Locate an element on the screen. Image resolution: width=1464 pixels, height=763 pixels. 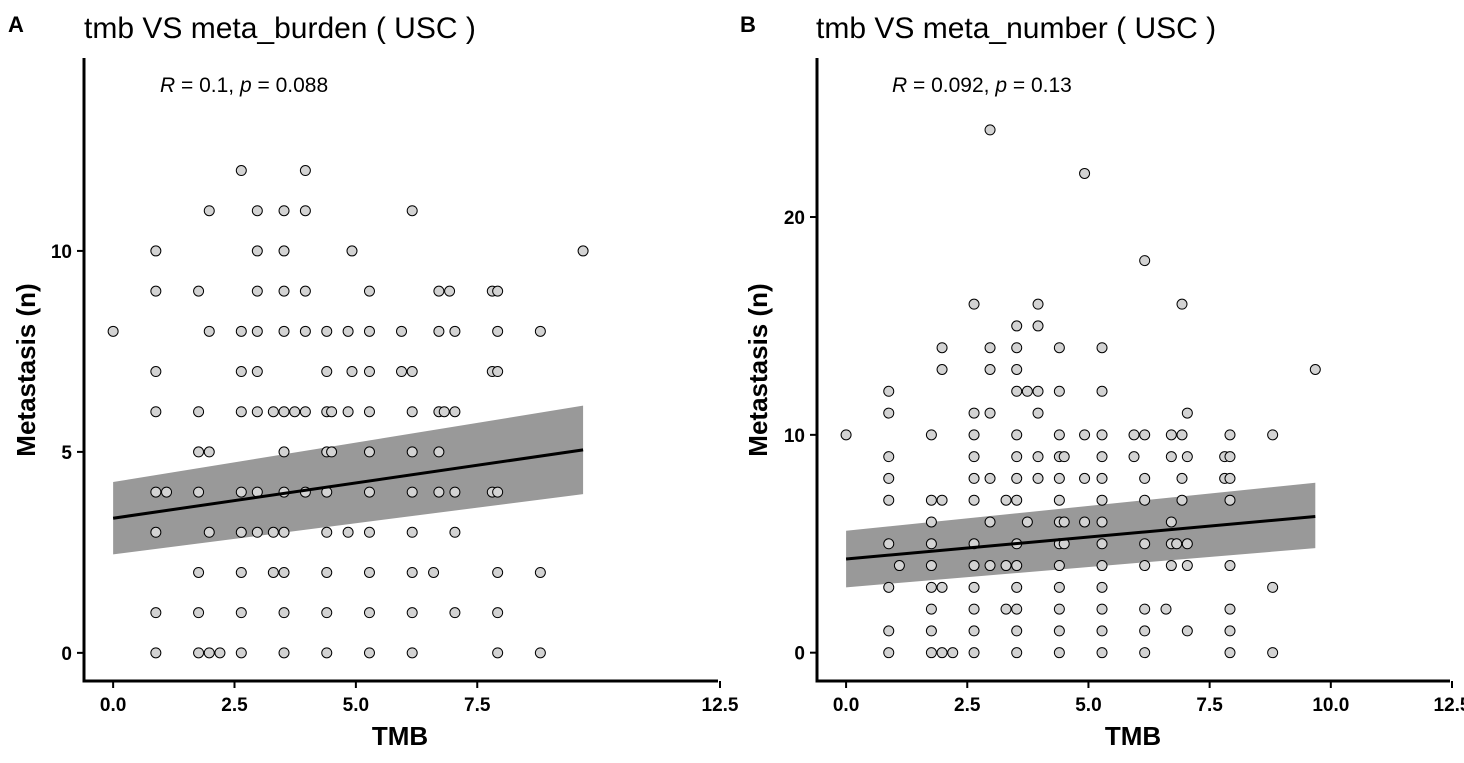
panel-b-regression-line is located at coordinates (1080, 538).